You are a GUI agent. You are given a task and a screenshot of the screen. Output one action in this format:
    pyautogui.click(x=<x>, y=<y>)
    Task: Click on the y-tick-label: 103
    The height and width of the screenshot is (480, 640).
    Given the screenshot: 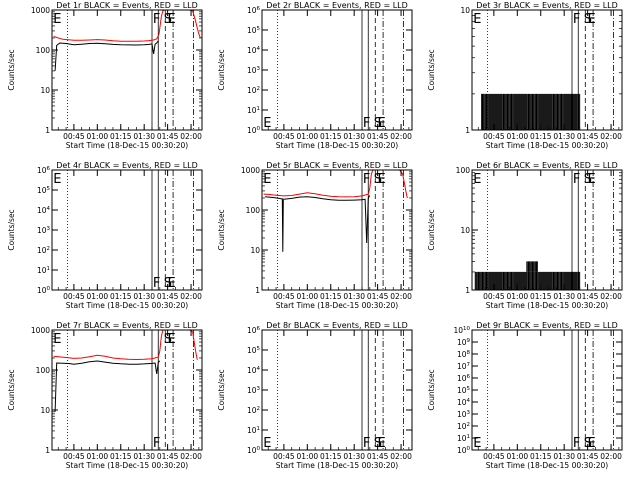 What is the action you would take?
    pyautogui.click(x=254, y=390)
    